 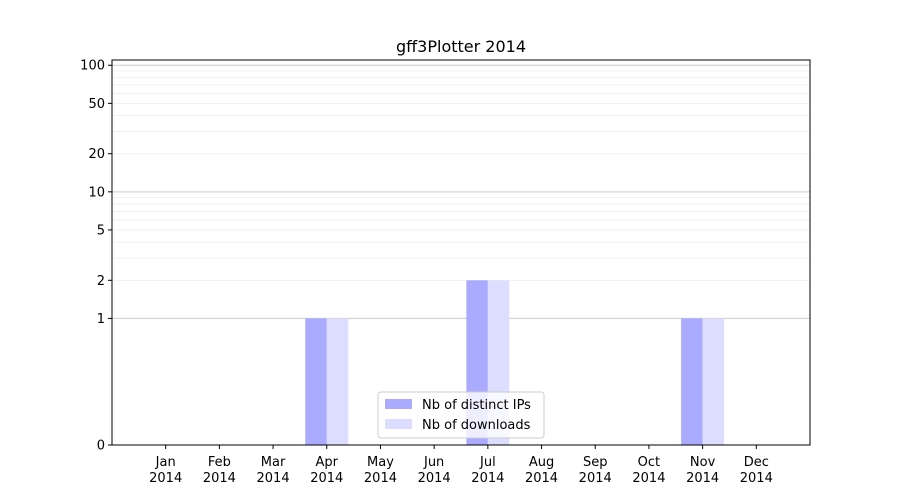 What do you see at coordinates (476, 405) in the screenshot?
I see `legend-label: Nb of distinct IPs` at bounding box center [476, 405].